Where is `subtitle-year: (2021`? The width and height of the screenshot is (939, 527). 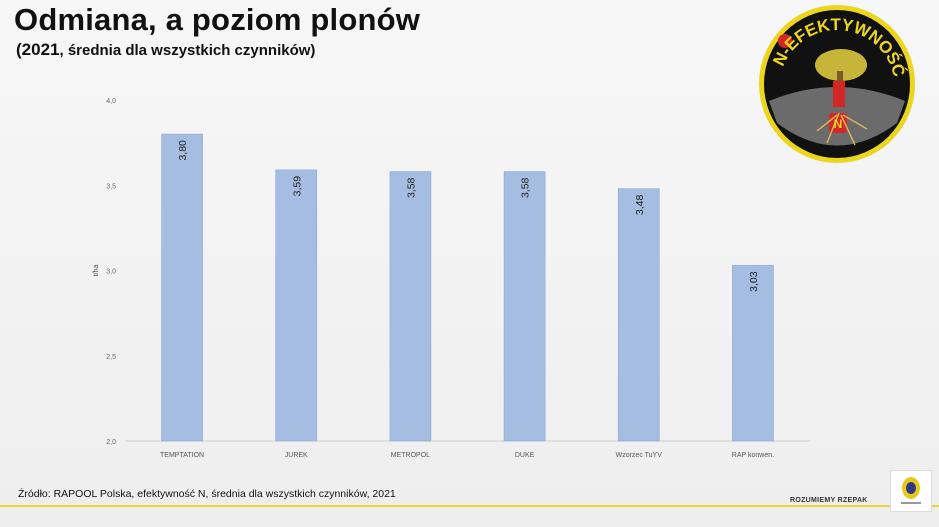 subtitle-year: (2021 is located at coordinates (38, 49).